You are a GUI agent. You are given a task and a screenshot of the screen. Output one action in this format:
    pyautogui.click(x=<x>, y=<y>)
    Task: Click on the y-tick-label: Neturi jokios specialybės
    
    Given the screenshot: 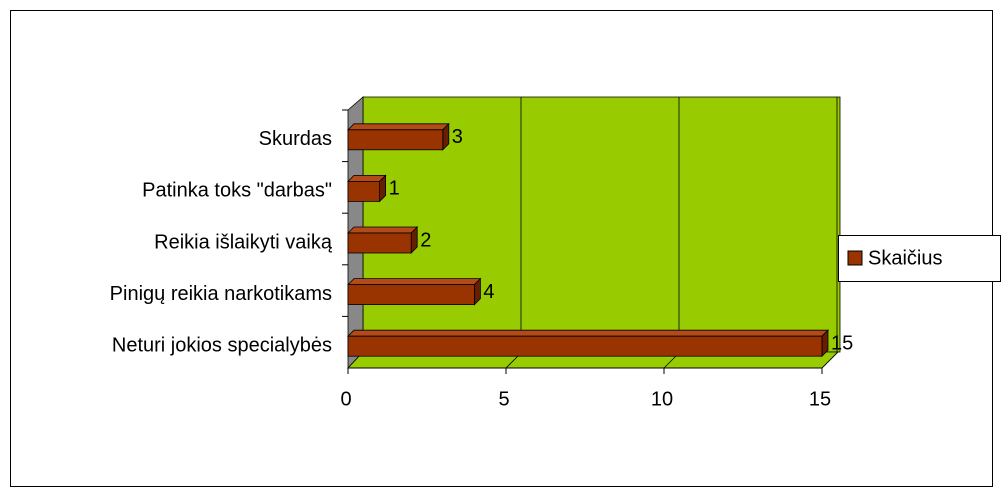 What is the action you would take?
    pyautogui.click(x=222, y=345)
    